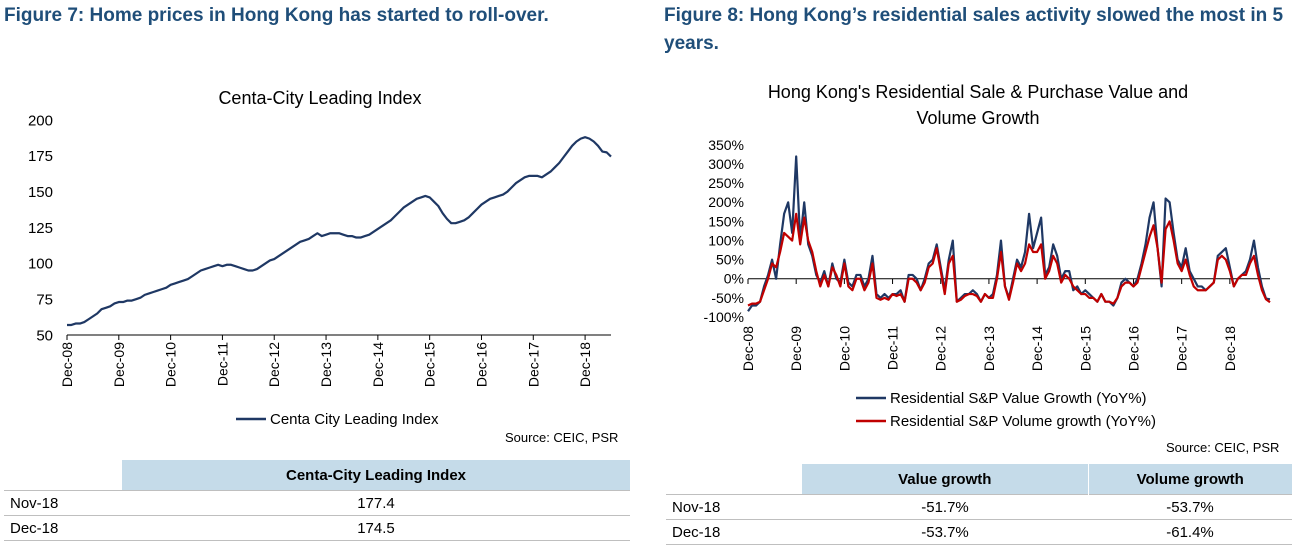  I want to click on right-source-note: Source: CEIC, PSR, so click(1223, 447).